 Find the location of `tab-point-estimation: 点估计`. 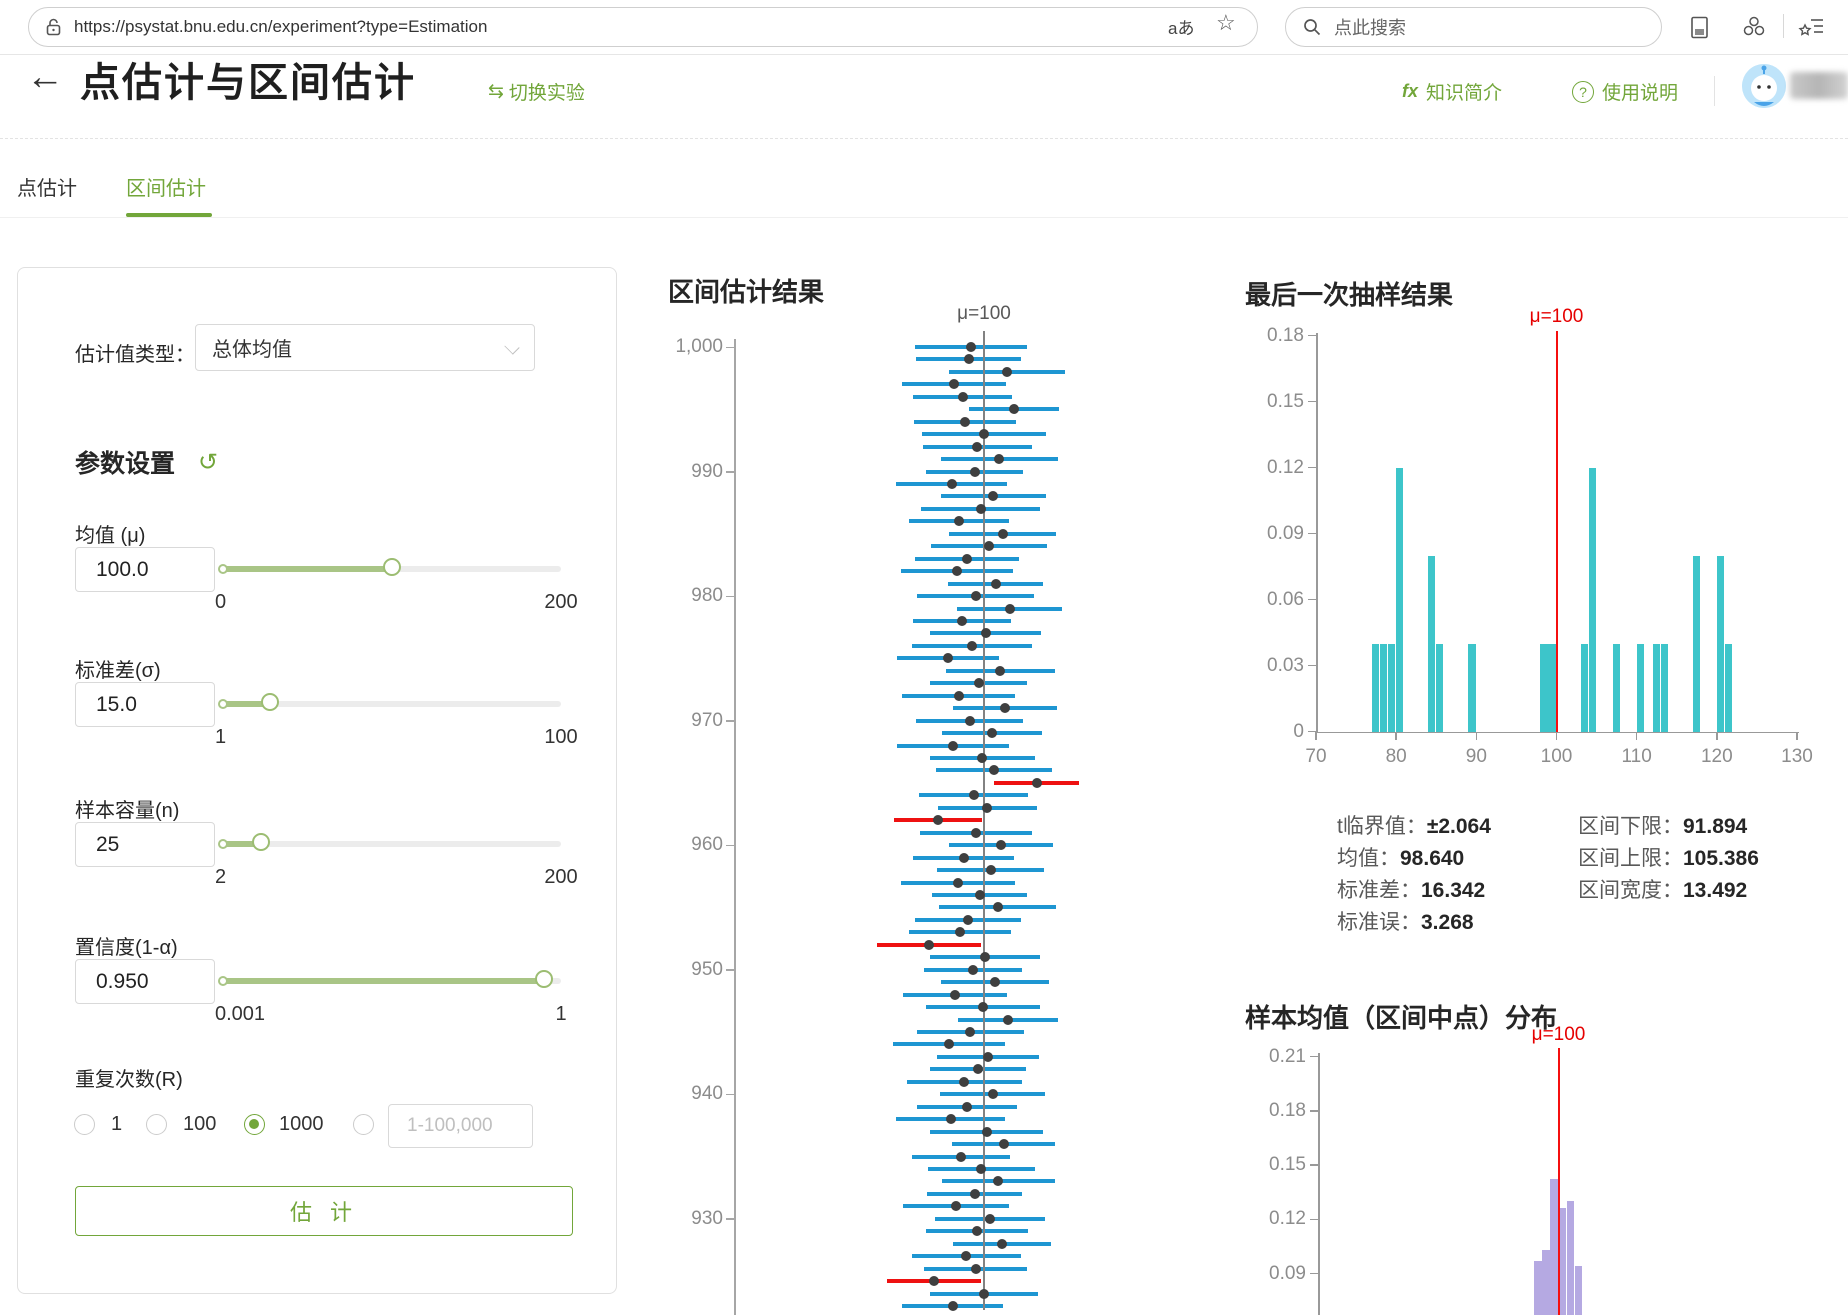

tab-point-estimation: 点估计 is located at coordinates (47, 189).